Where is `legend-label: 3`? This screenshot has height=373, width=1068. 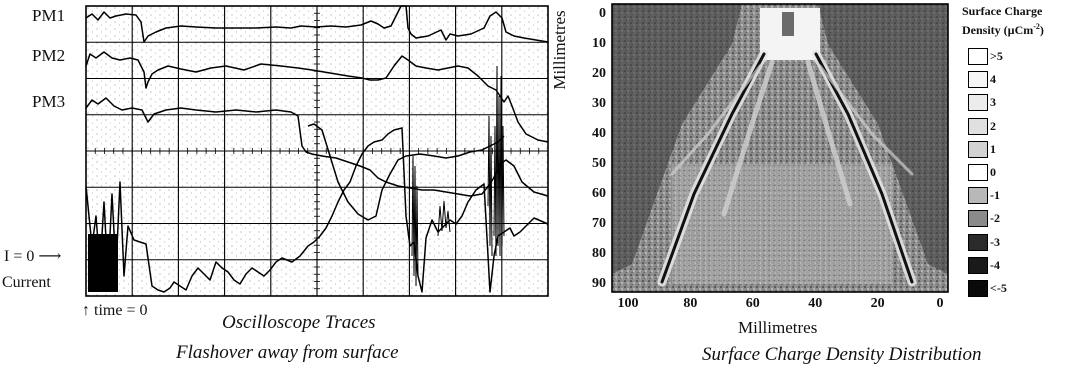
legend-label: 3 is located at coordinates (993, 102).